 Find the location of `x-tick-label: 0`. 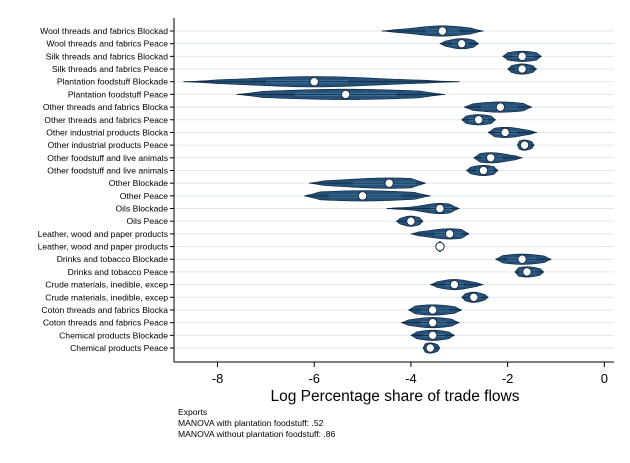

x-tick-label: 0 is located at coordinates (604, 378).